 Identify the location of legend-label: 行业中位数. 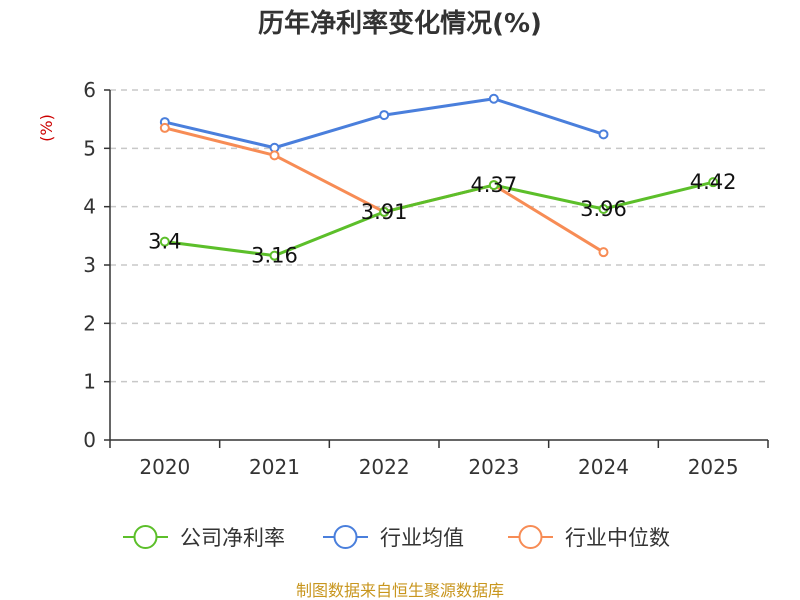
(617, 538).